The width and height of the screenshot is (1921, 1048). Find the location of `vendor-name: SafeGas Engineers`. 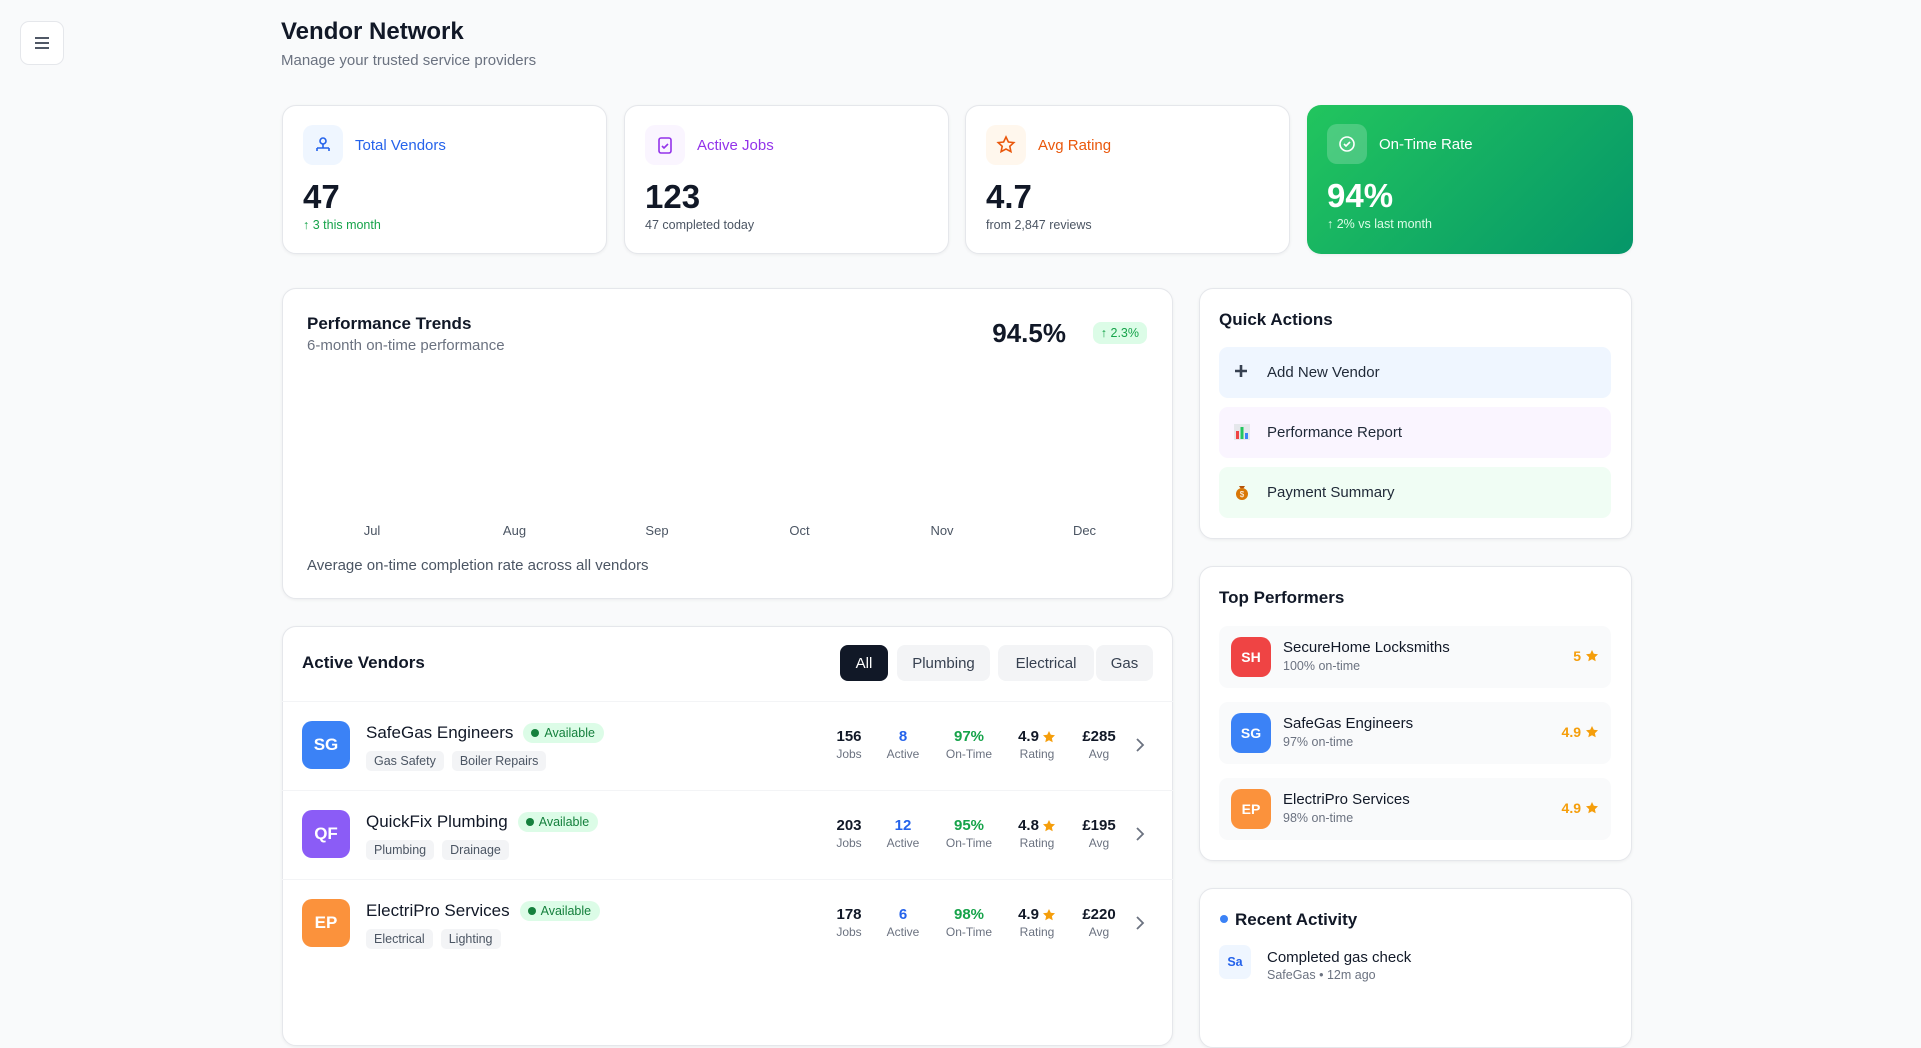

vendor-name: SafeGas Engineers is located at coordinates (440, 732).